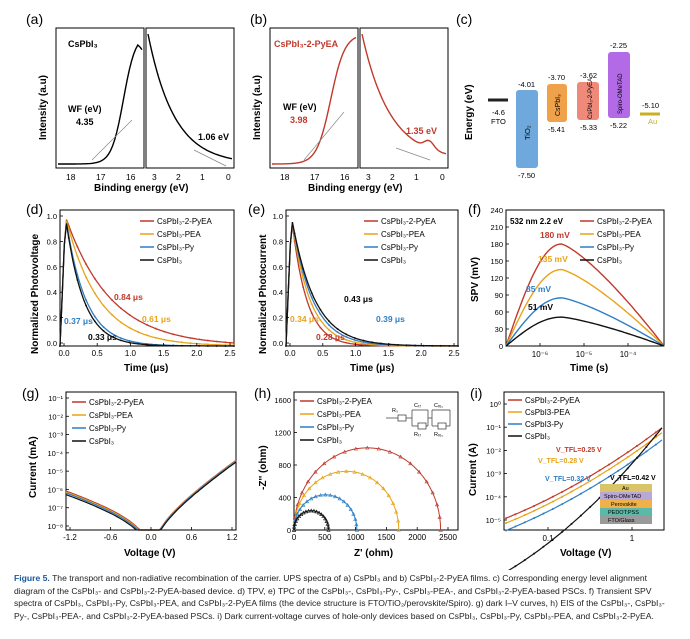 This screenshot has height=639, width=690. Describe the element at coordinates (624, 221) in the screenshot. I see `legend-entry: CsPbI₃-2-PyEA` at that location.